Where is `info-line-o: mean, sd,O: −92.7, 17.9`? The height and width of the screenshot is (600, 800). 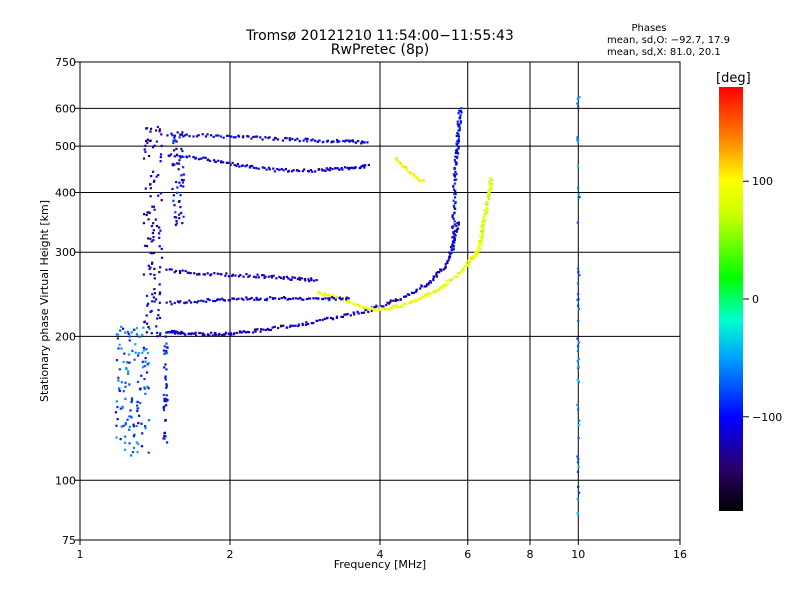
info-line-o: mean, sd,O: −92.7, 17.9 is located at coordinates (668, 40).